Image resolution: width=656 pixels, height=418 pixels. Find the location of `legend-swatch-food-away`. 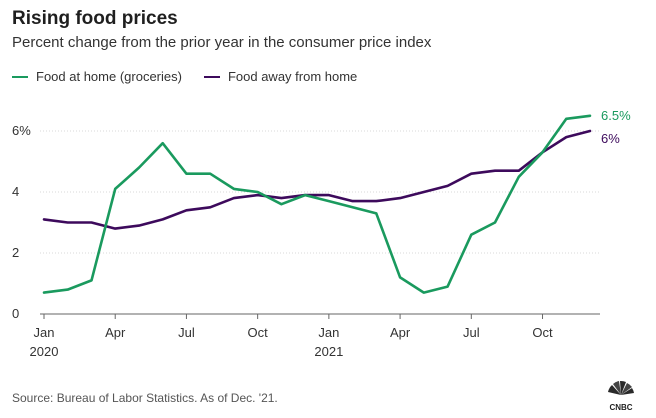

legend-swatch-food-away is located at coordinates (211, 76).